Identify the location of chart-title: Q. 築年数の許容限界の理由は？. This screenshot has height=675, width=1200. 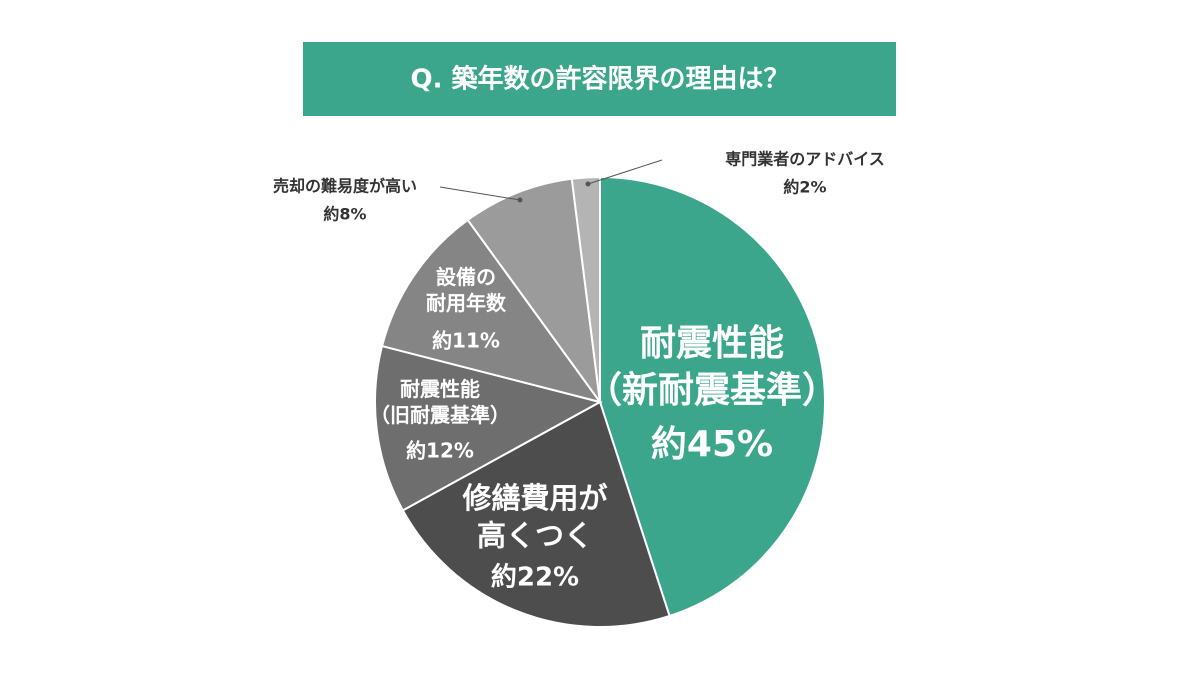
(599, 79).